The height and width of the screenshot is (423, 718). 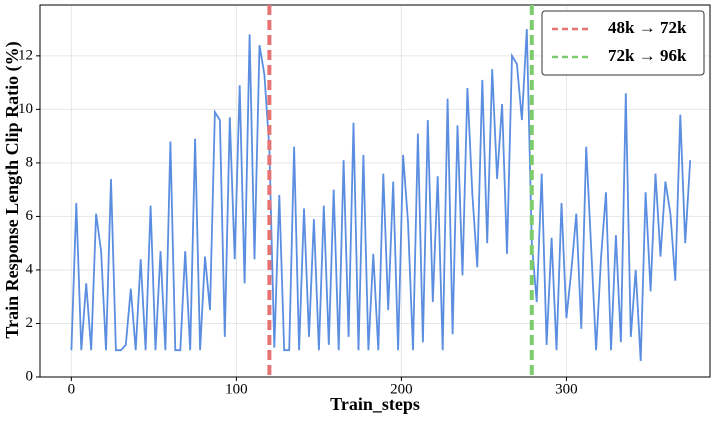 I want to click on legend-label: 48k → 72k, so click(x=647, y=27).